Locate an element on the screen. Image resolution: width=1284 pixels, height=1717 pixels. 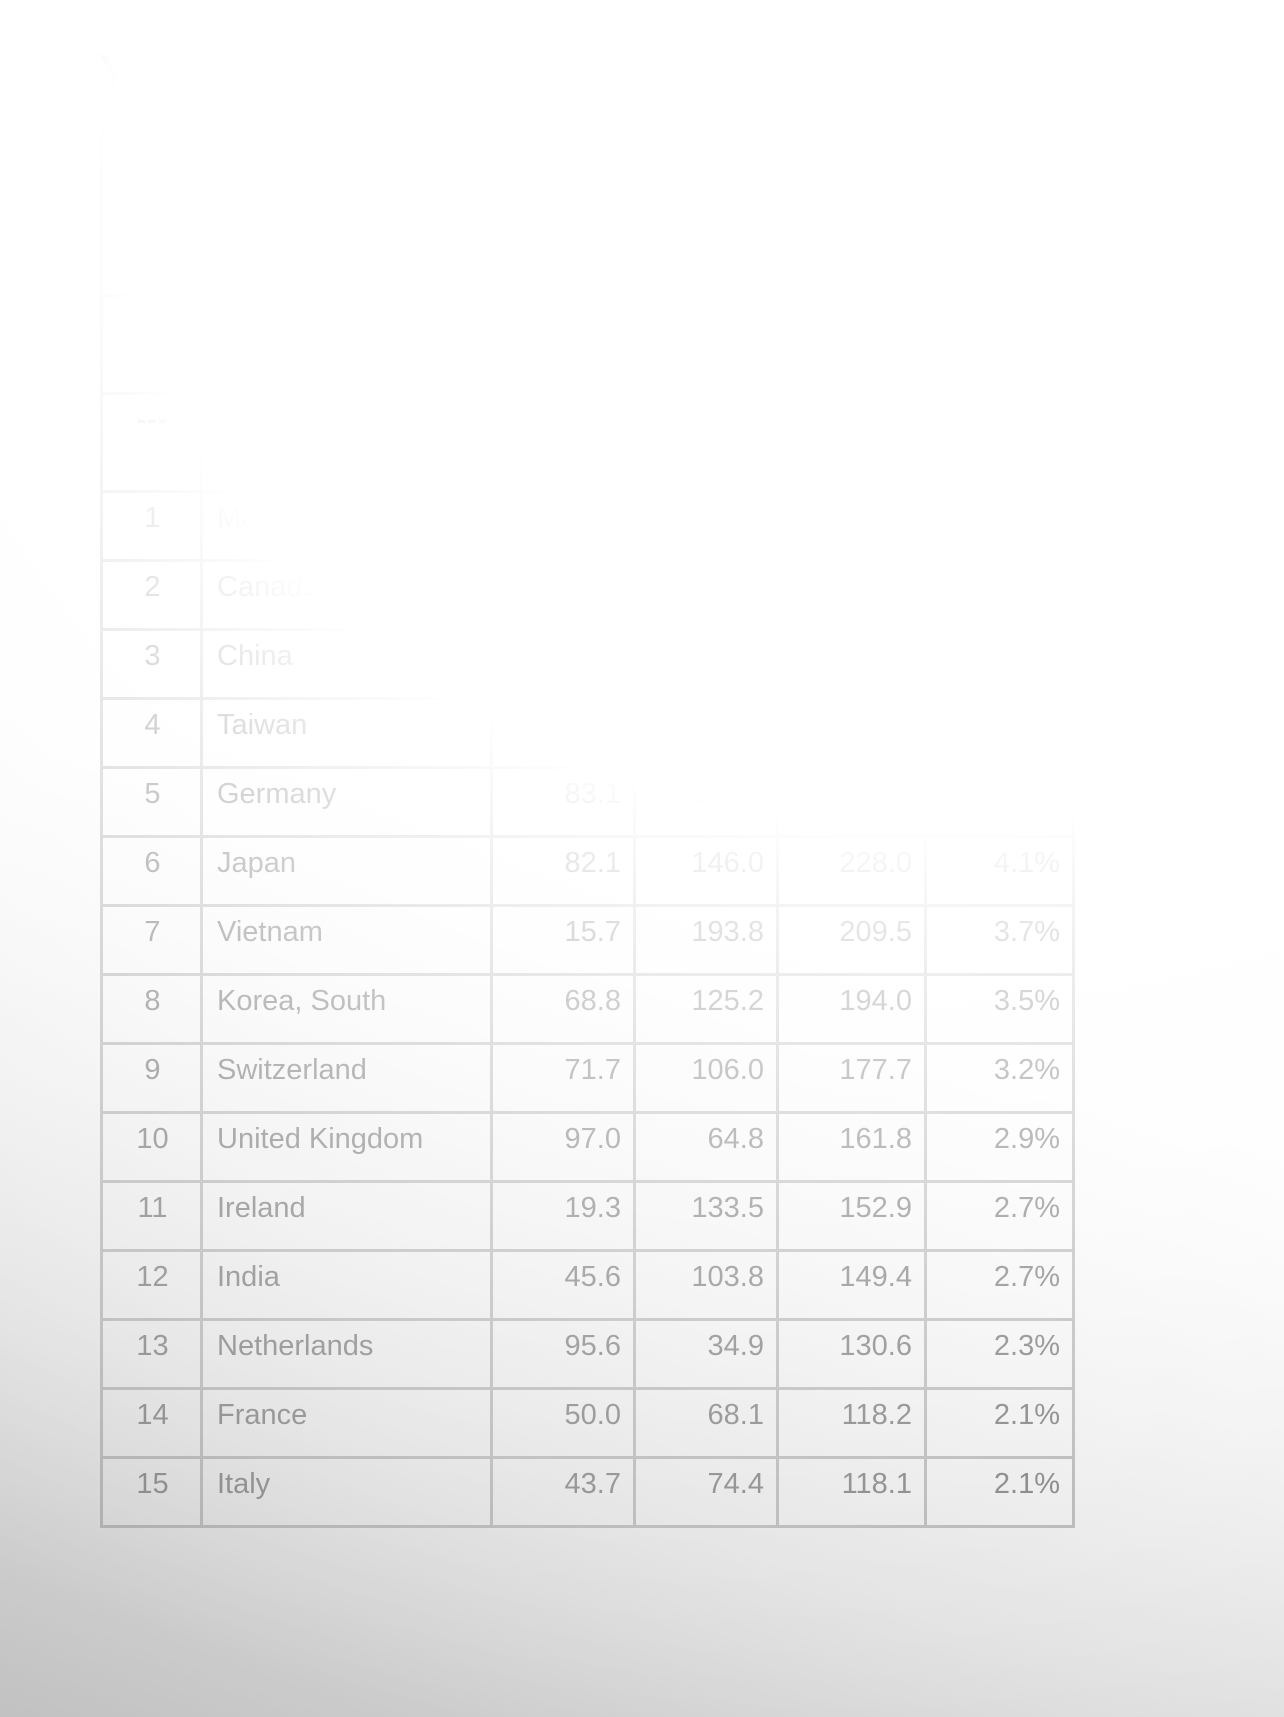
row-imports: 34.9 is located at coordinates (706, 1354).